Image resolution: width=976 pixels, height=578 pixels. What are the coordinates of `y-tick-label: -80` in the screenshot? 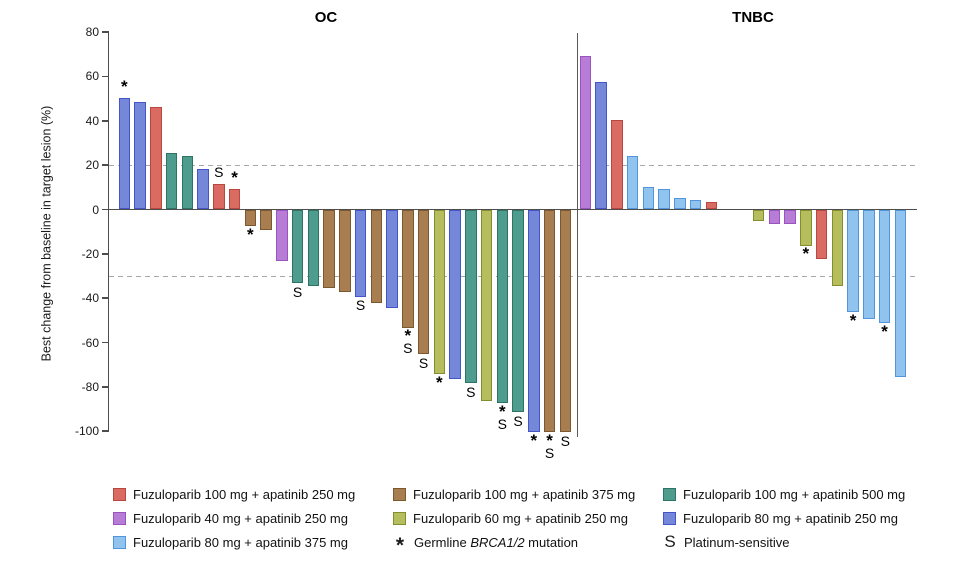 It's located at (90, 386).